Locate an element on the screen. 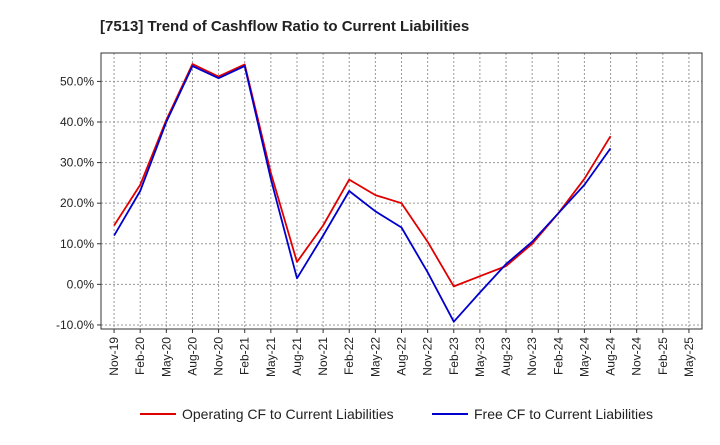 Image resolution: width=720 pixels, height=445 pixels. x-tick-label: Feb-23 is located at coordinates (454, 356).